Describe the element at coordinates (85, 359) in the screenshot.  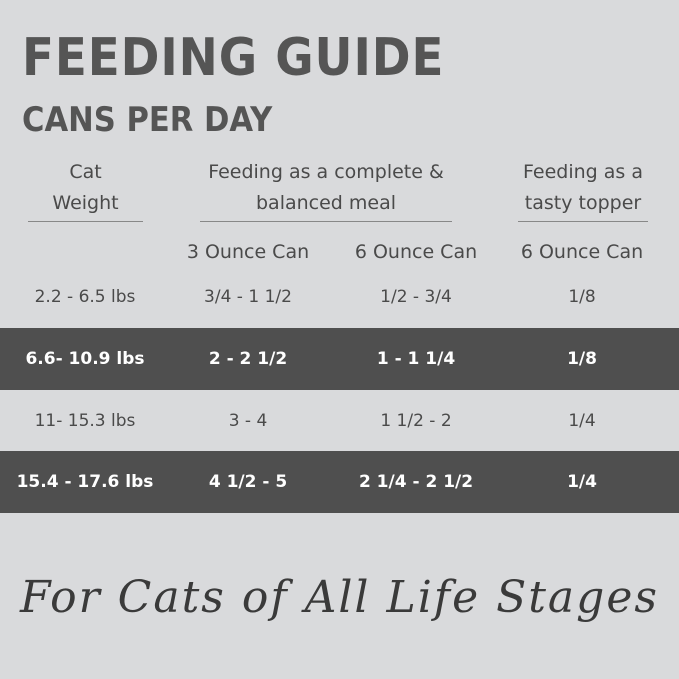
I see `table-cell: 6.6- 10.9 lbs` at that location.